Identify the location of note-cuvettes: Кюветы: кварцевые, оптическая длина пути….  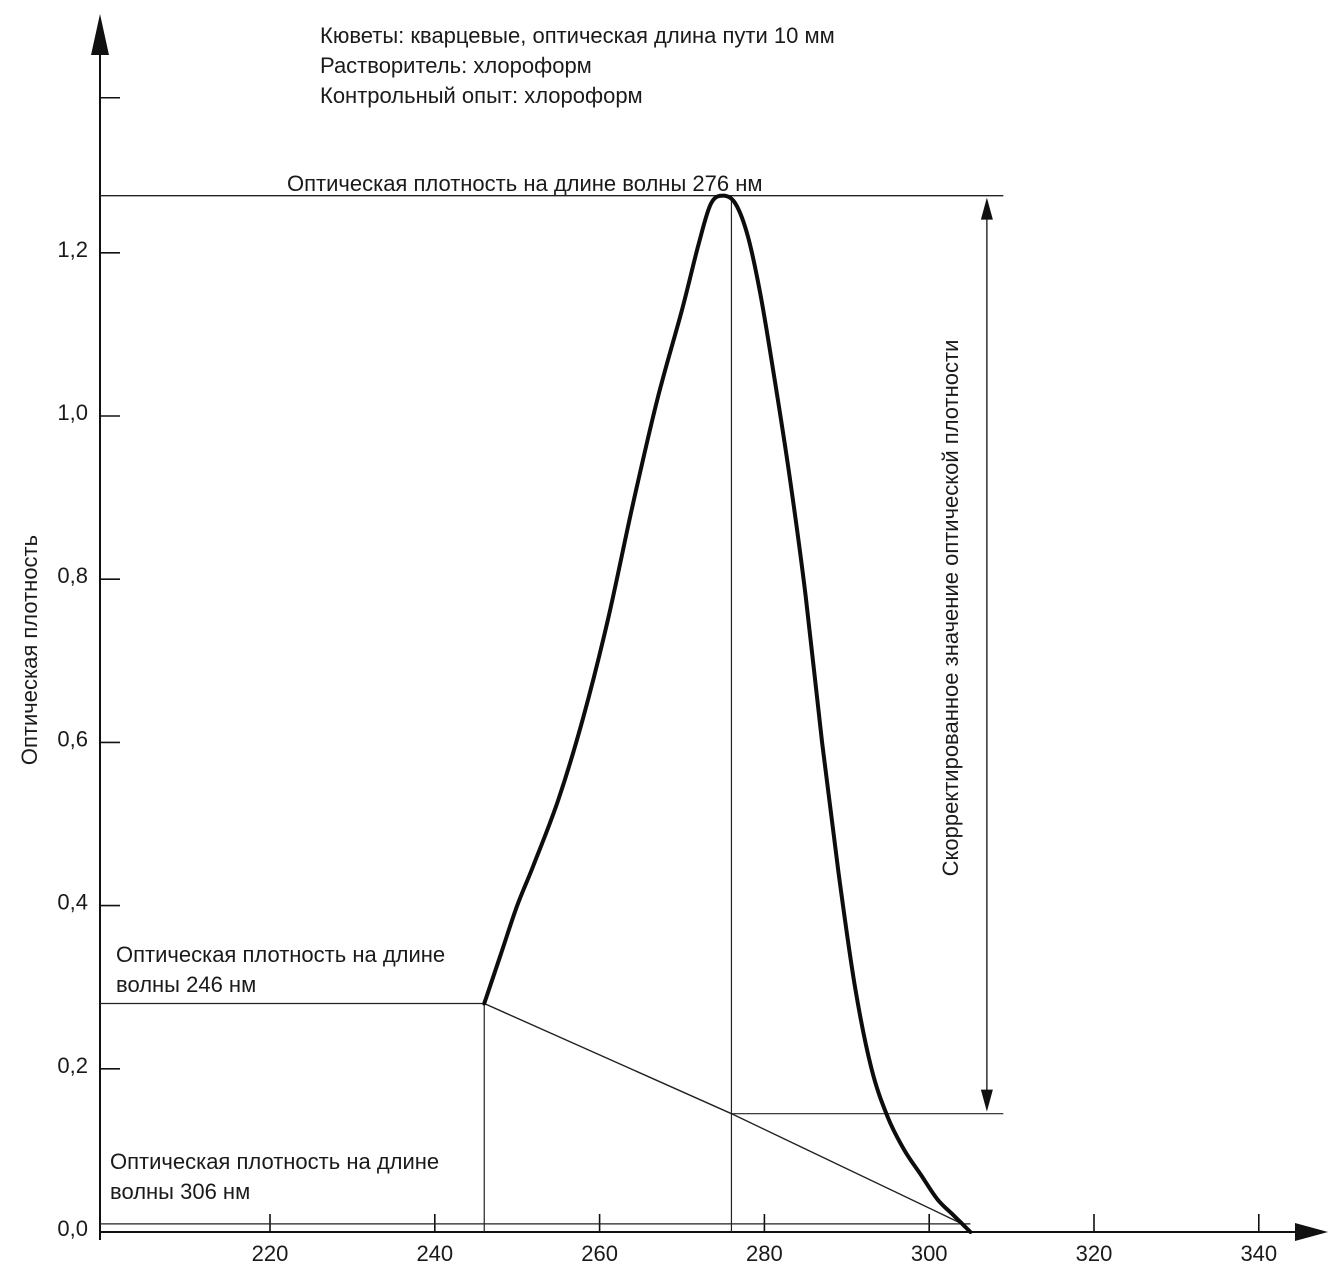
(577, 35).